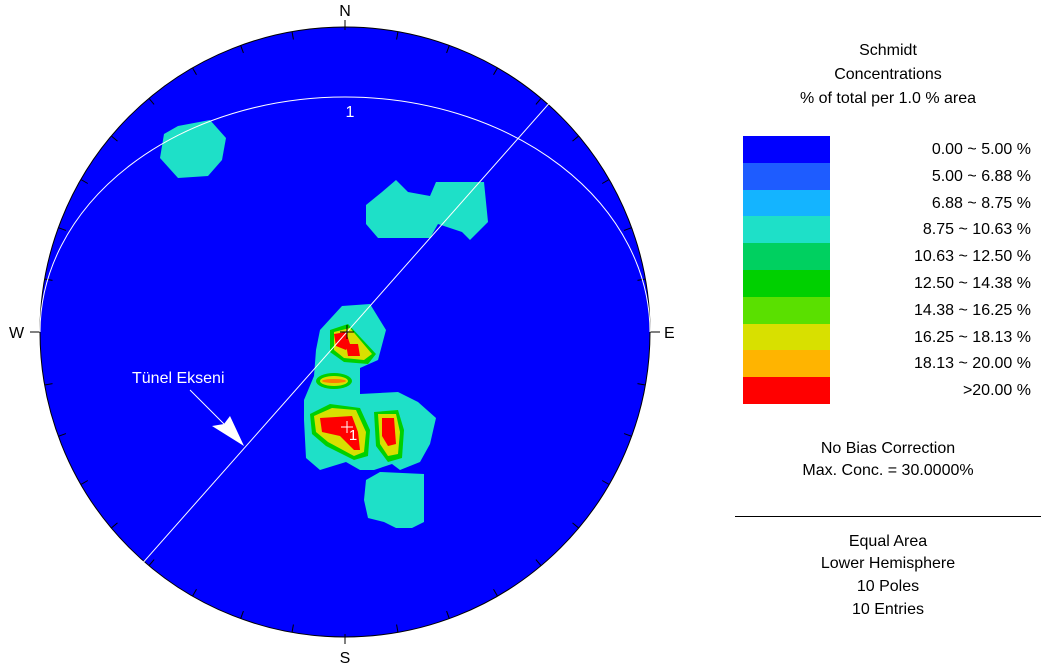  I want to click on legend-range-label: 16.25 ~ 18.13 %, so click(972, 337).